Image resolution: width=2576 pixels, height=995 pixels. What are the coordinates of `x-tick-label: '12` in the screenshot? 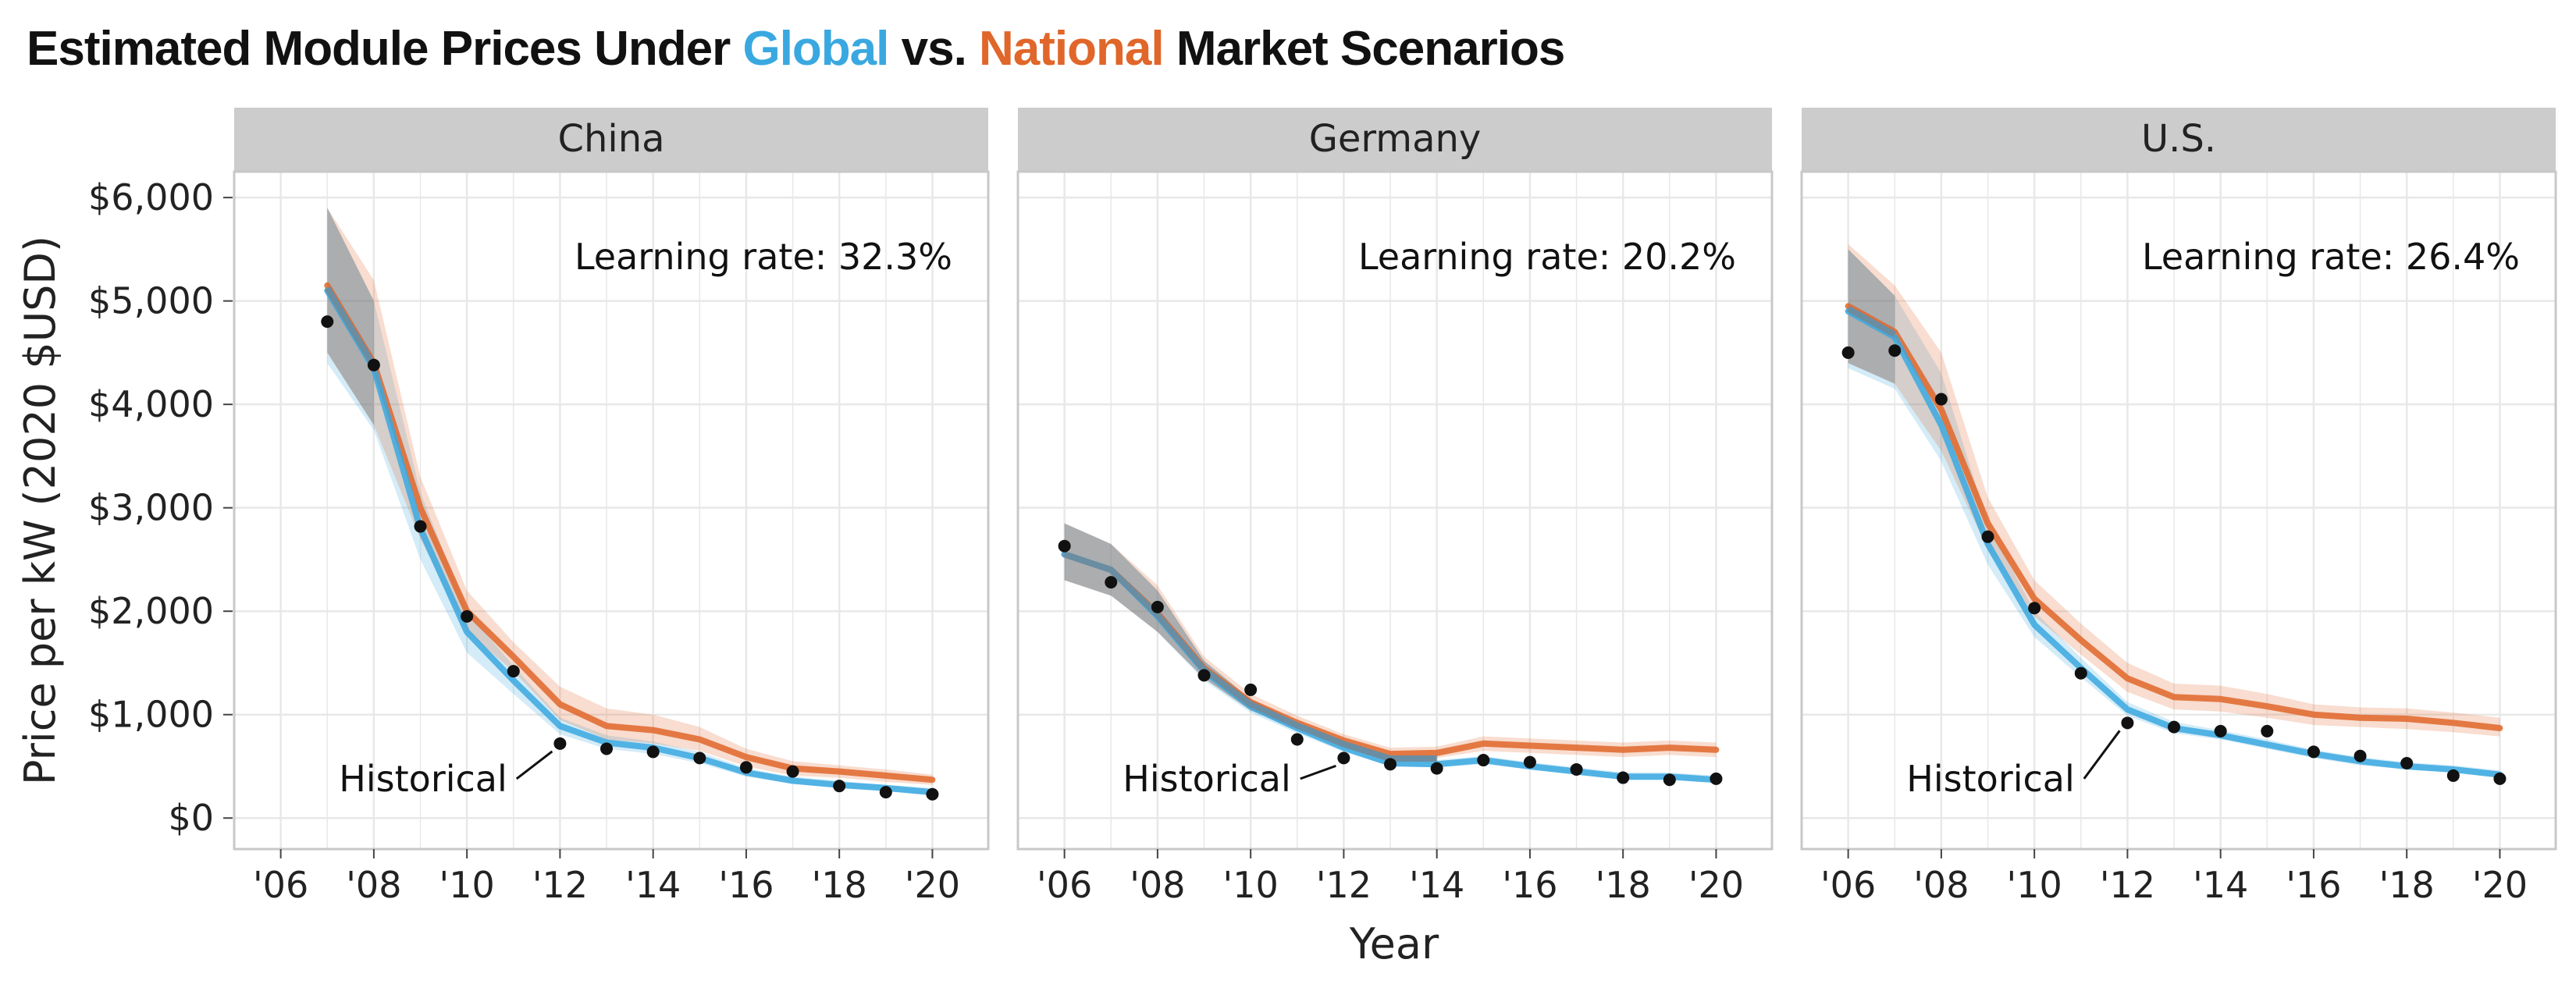 It's located at (560, 885).